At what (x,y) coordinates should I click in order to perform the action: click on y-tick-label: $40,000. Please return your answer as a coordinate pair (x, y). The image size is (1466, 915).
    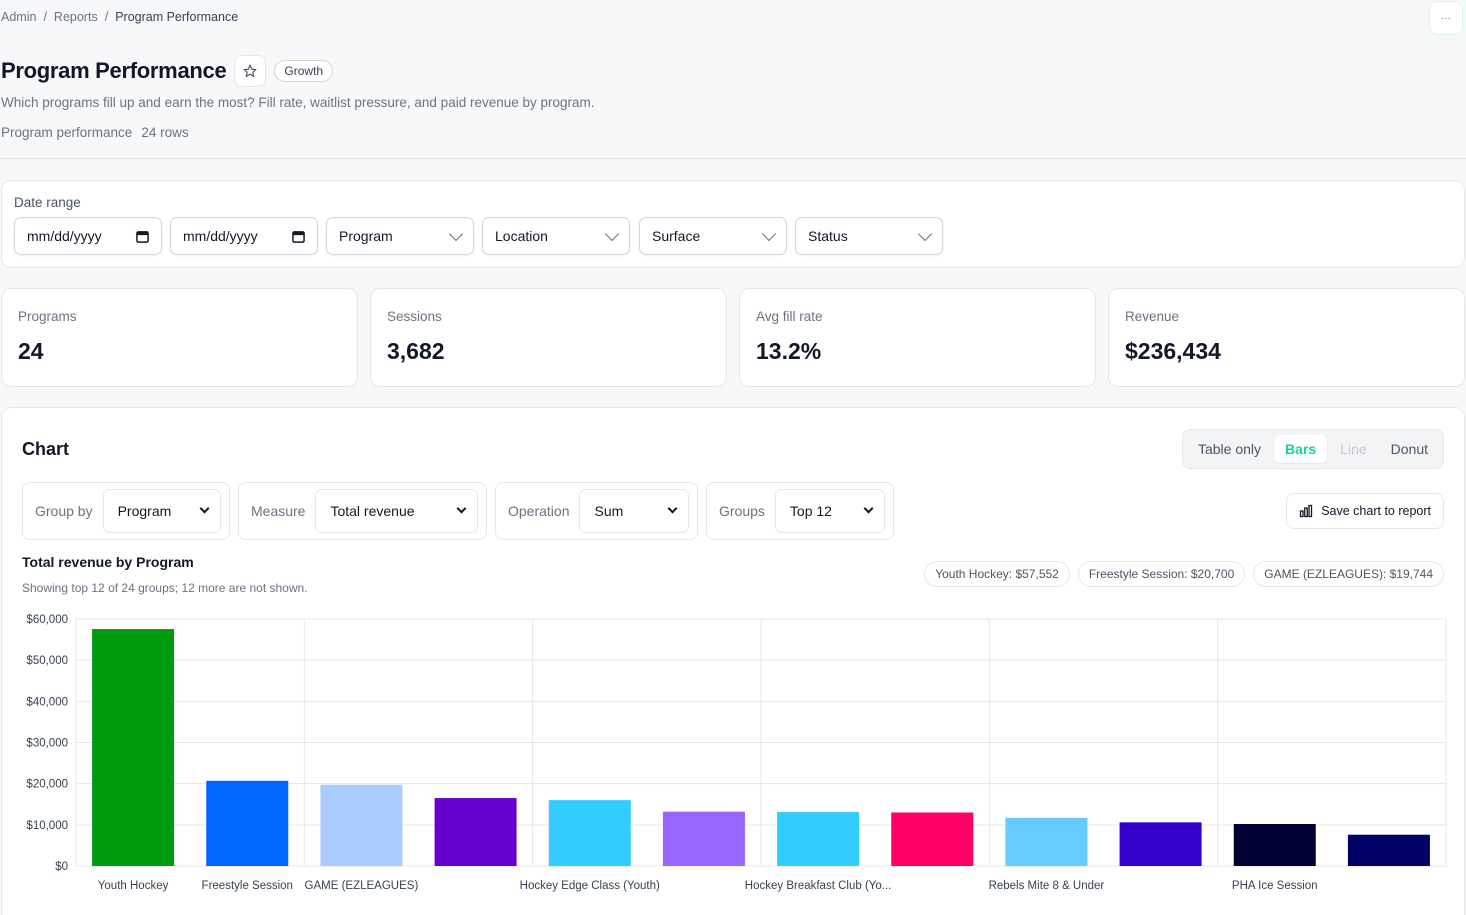
    Looking at the image, I should click on (47, 702).